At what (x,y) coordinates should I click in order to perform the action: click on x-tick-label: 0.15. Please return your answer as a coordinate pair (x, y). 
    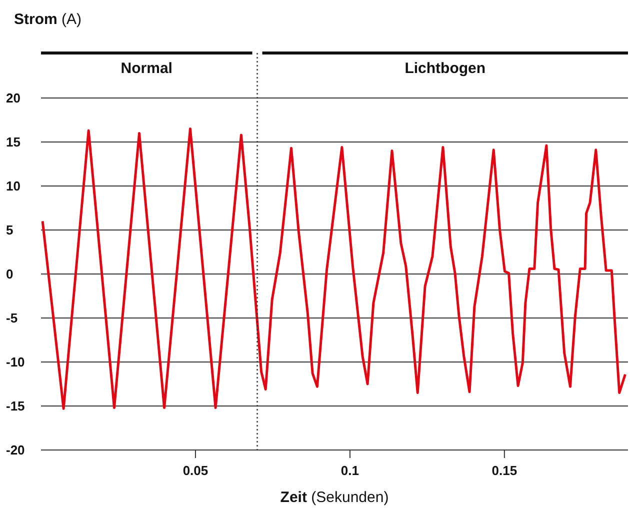
    Looking at the image, I should click on (505, 470).